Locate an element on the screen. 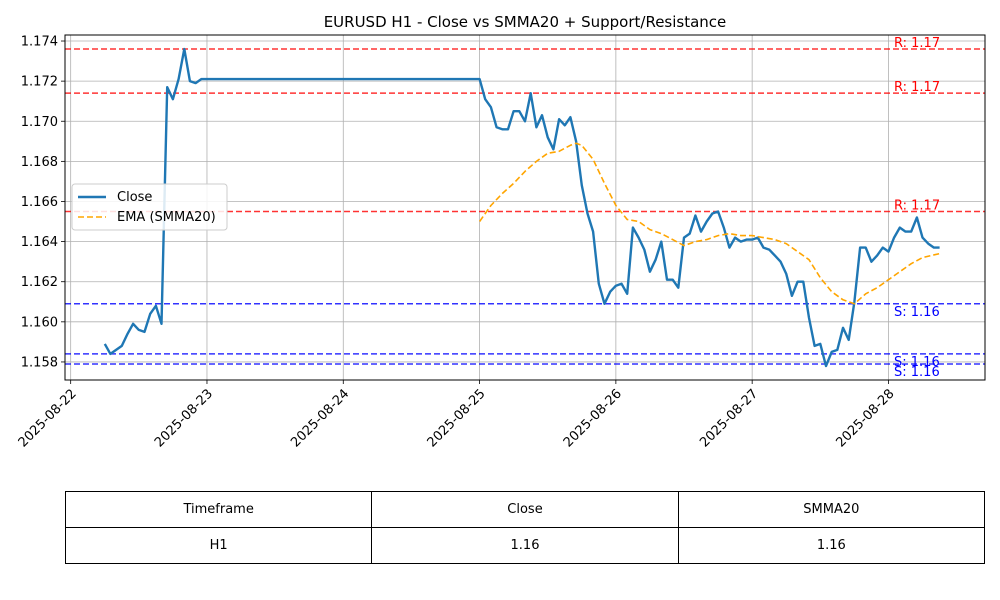 This screenshot has height=600, width=1000. x-tick-label: 2025-08-25 is located at coordinates (457, 418).